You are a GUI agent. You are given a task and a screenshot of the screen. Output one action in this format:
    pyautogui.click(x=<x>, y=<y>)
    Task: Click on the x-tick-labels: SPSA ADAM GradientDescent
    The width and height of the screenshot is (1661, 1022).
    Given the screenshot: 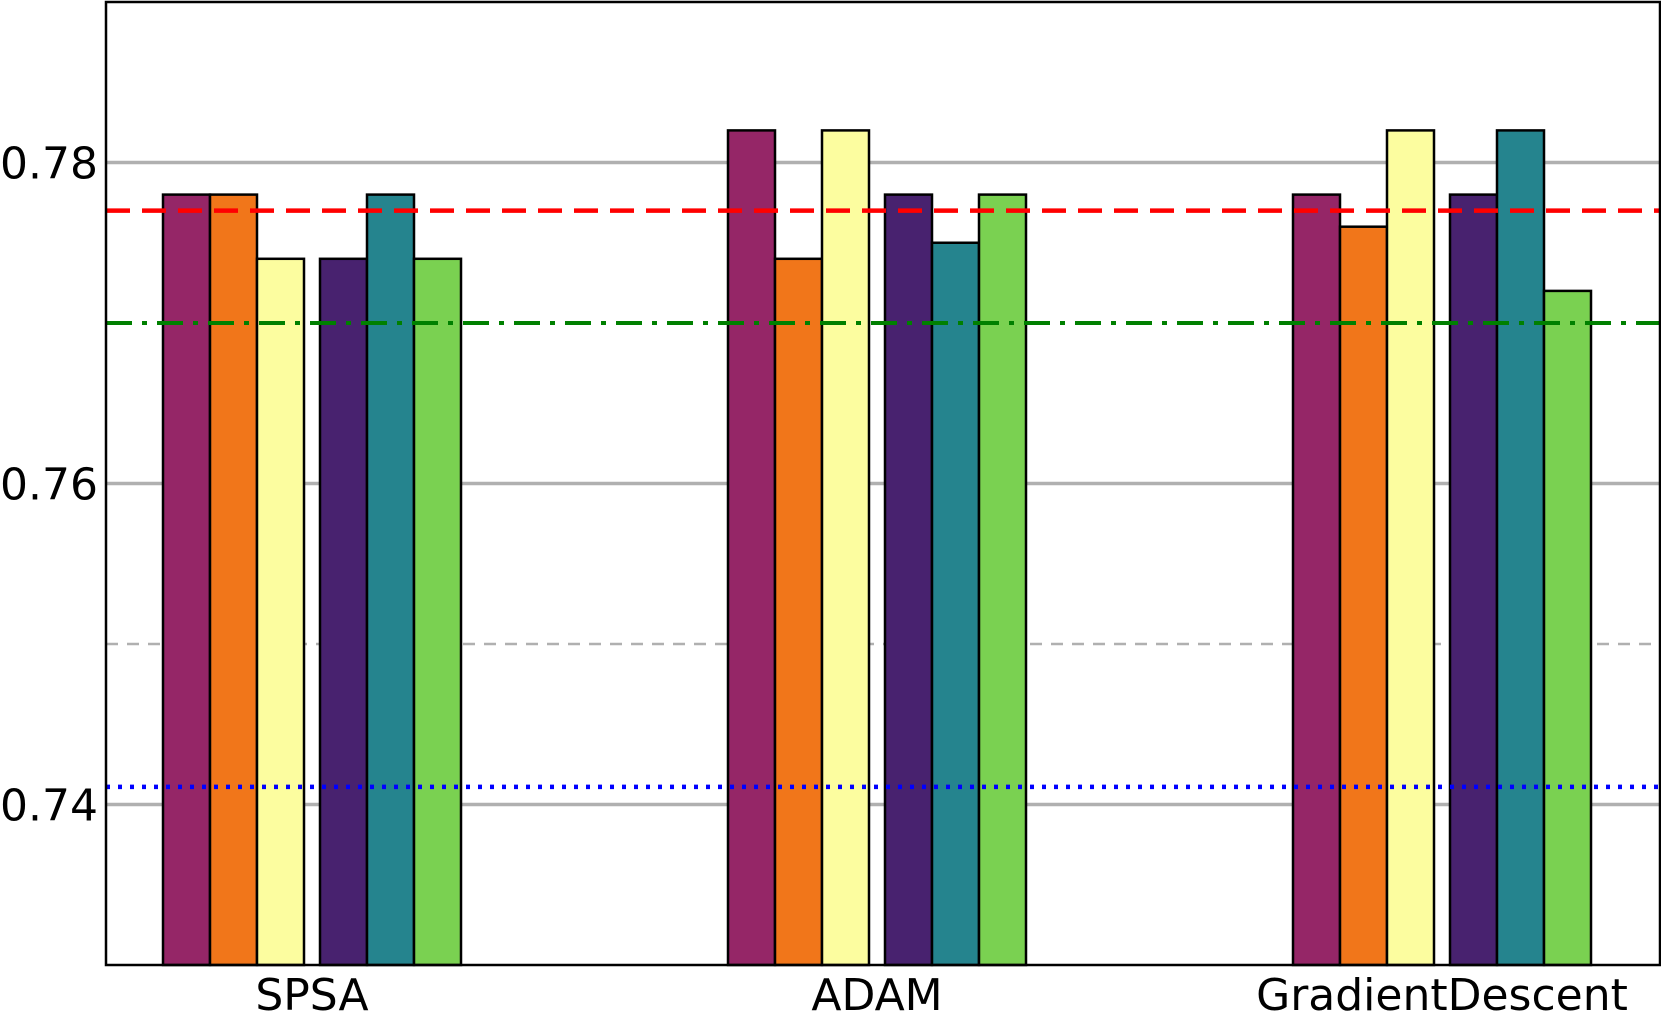 What is the action you would take?
    pyautogui.click(x=941, y=995)
    